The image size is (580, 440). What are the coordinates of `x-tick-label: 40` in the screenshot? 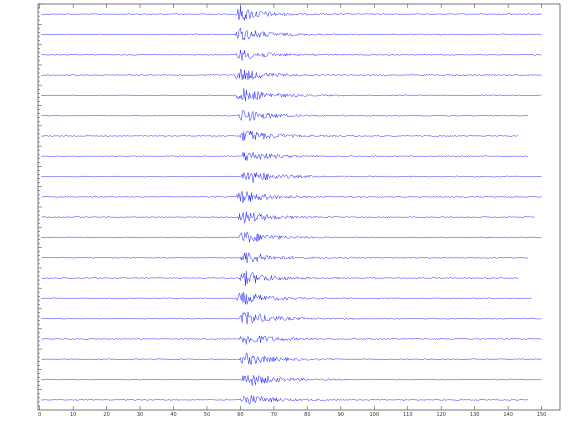 It's located at (173, 415).